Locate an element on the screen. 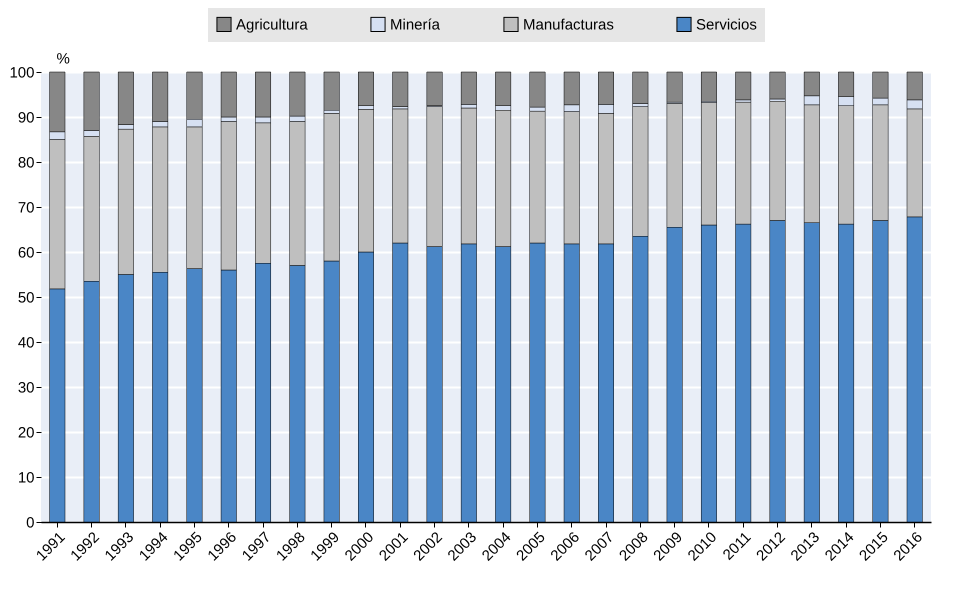 The height and width of the screenshot is (594, 953). y-tick-label: 60 is located at coordinates (26, 253).